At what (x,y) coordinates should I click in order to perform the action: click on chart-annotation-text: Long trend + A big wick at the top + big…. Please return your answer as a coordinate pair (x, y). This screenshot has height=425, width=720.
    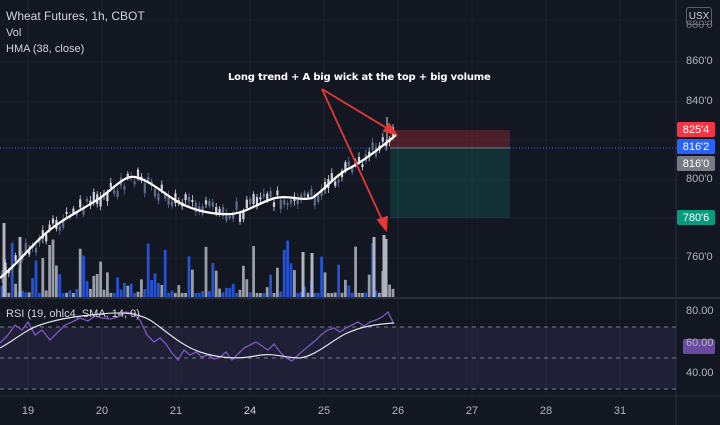
    Looking at the image, I should click on (359, 77).